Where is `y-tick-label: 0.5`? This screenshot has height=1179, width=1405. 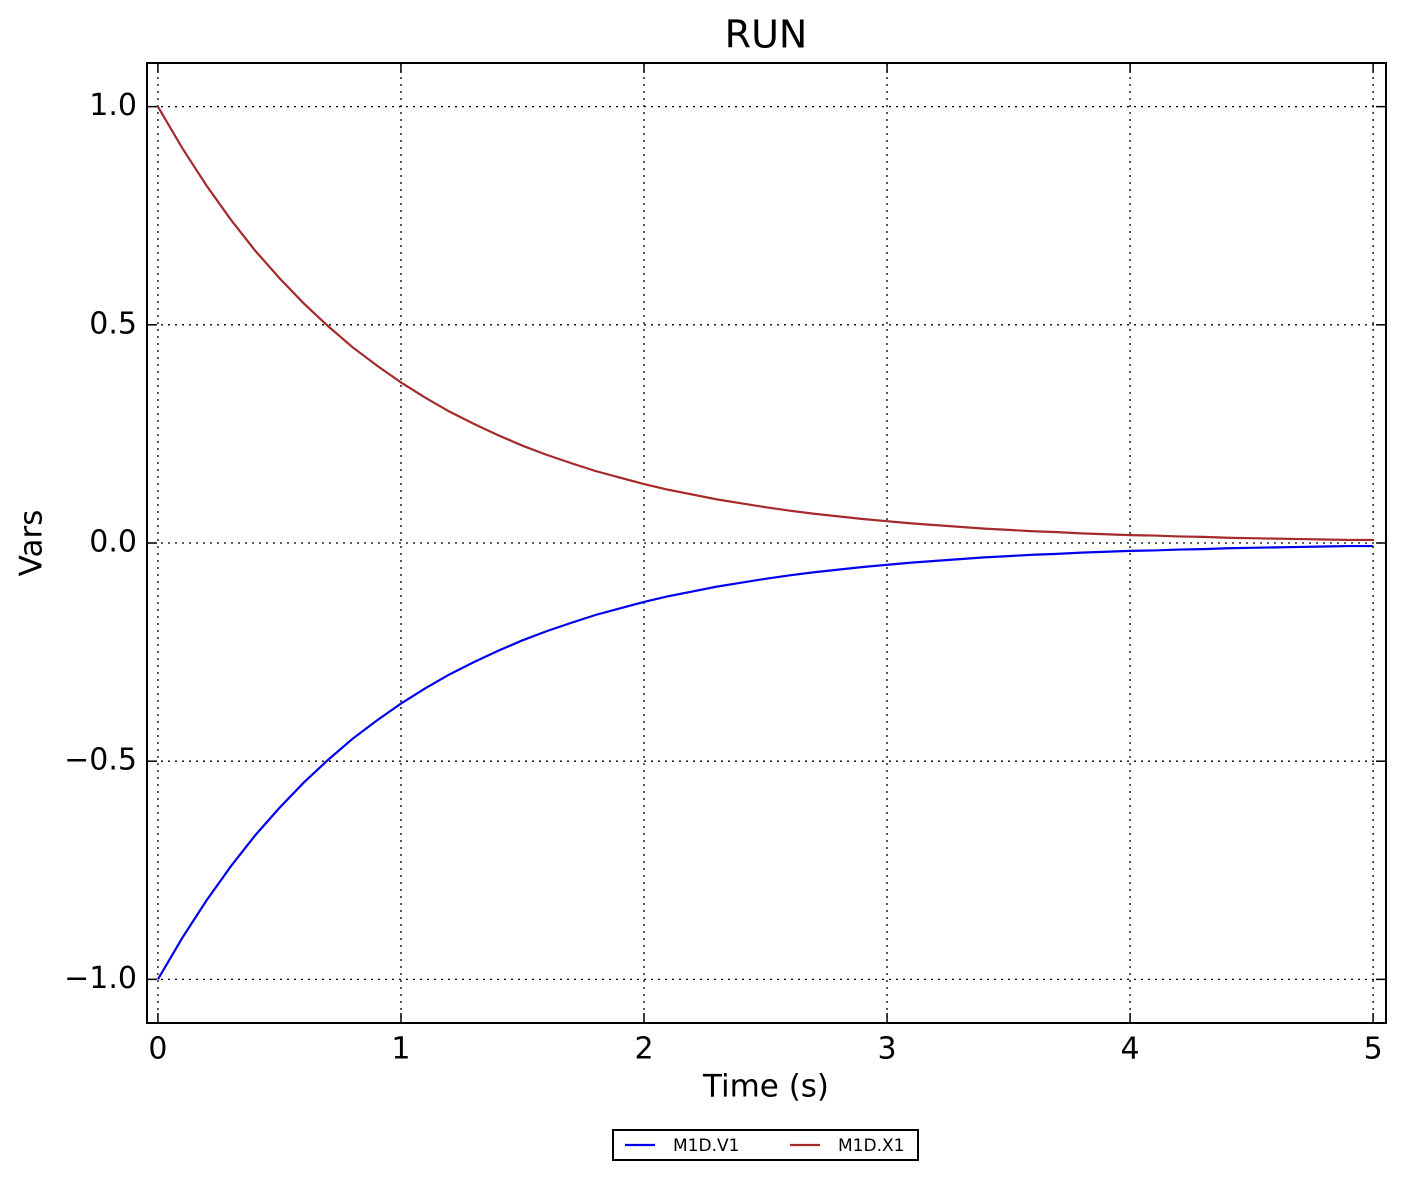
y-tick-label: 0.5 is located at coordinates (113, 323).